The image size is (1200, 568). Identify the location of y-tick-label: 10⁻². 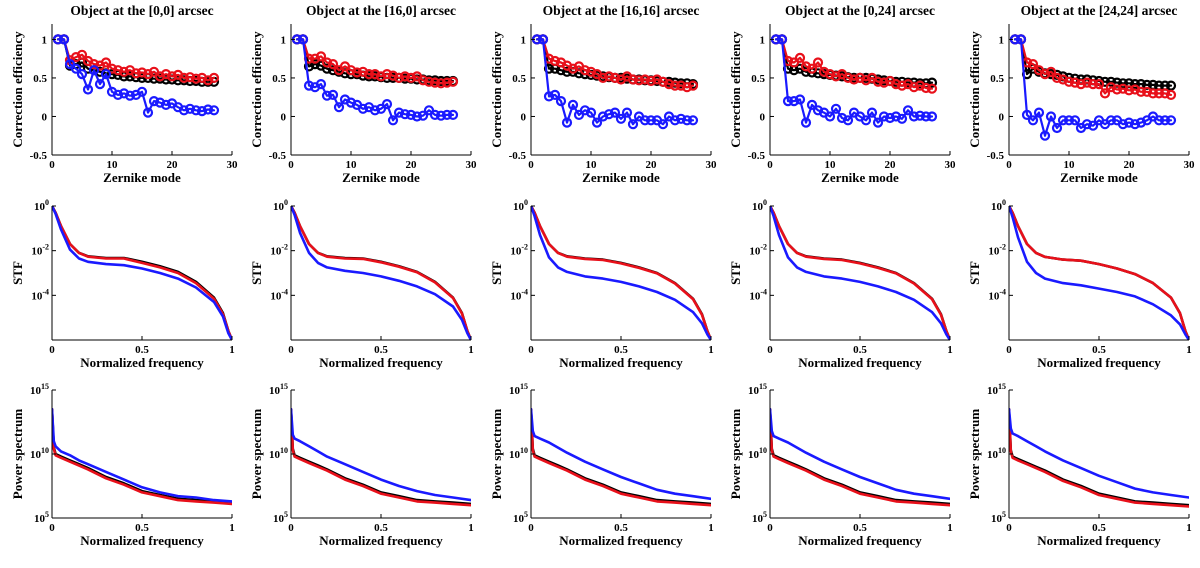
(40, 250).